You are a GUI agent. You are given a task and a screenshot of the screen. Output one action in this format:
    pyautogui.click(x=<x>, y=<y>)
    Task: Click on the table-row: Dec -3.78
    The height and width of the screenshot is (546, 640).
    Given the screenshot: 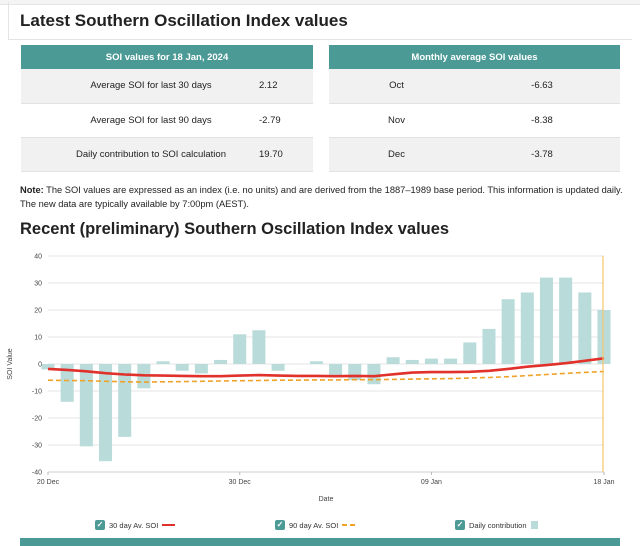 What is the action you would take?
    pyautogui.click(x=474, y=154)
    